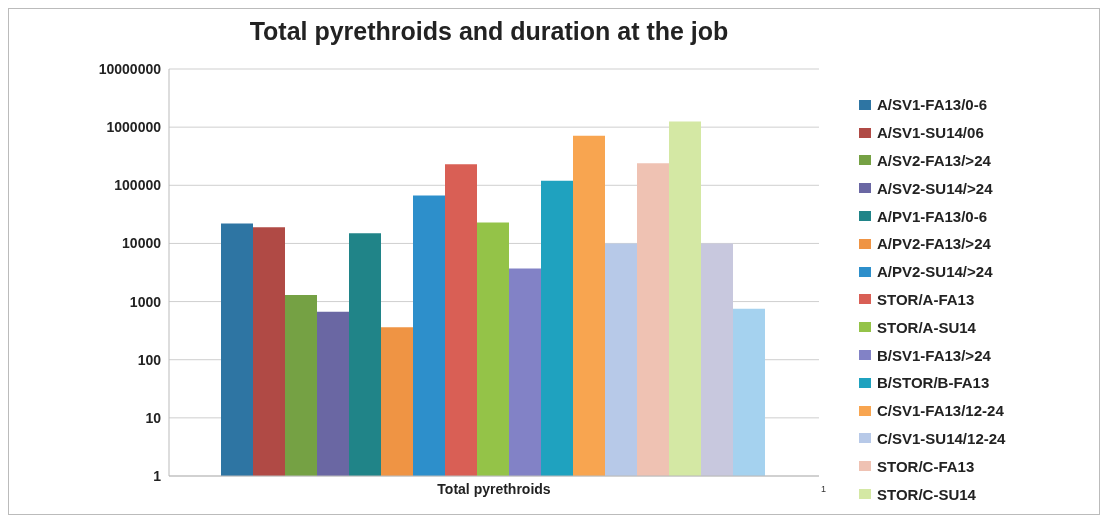 This screenshot has height=525, width=1113. Describe the element at coordinates (930, 133) in the screenshot. I see `legend-label: A/SV1-SU14/06` at that location.